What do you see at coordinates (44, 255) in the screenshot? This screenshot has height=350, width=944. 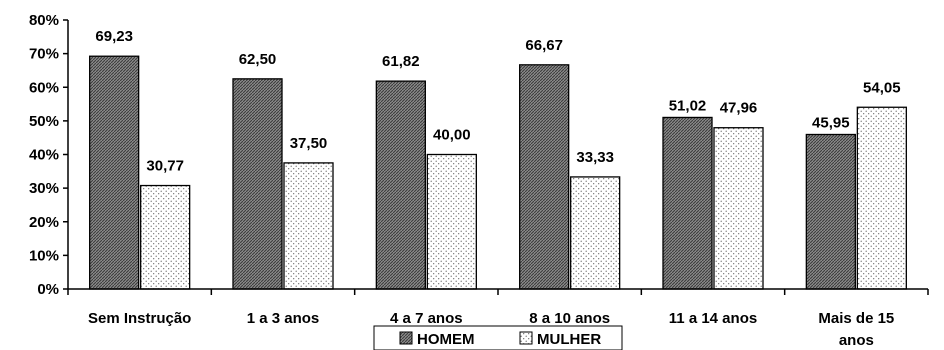 I see `y-tick-label: 10%` at bounding box center [44, 255].